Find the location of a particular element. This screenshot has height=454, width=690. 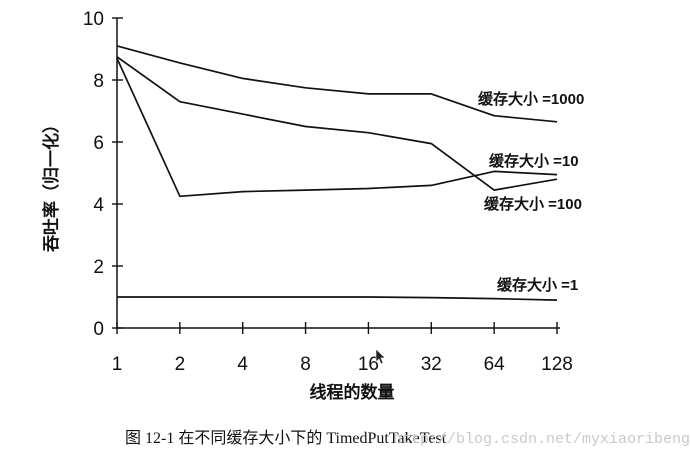

x-tick-label: 8 is located at coordinates (305, 364).